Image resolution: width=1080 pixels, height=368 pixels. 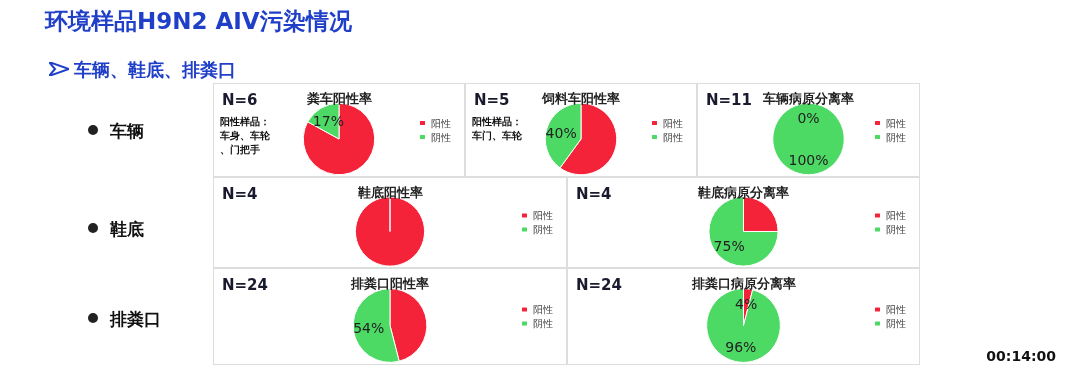 I want to click on text: 车辆、鞋底、排粪口, so click(x=155, y=70).